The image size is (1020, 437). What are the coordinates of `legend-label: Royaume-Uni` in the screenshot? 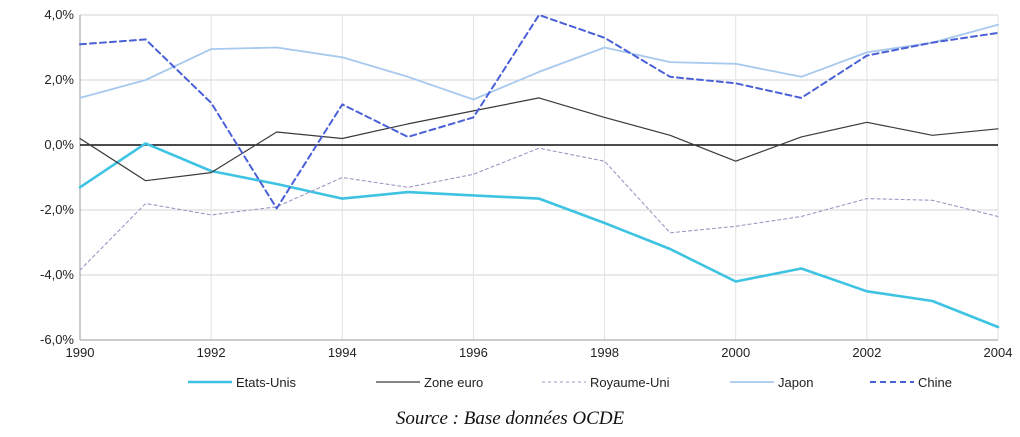 It's located at (630, 382).